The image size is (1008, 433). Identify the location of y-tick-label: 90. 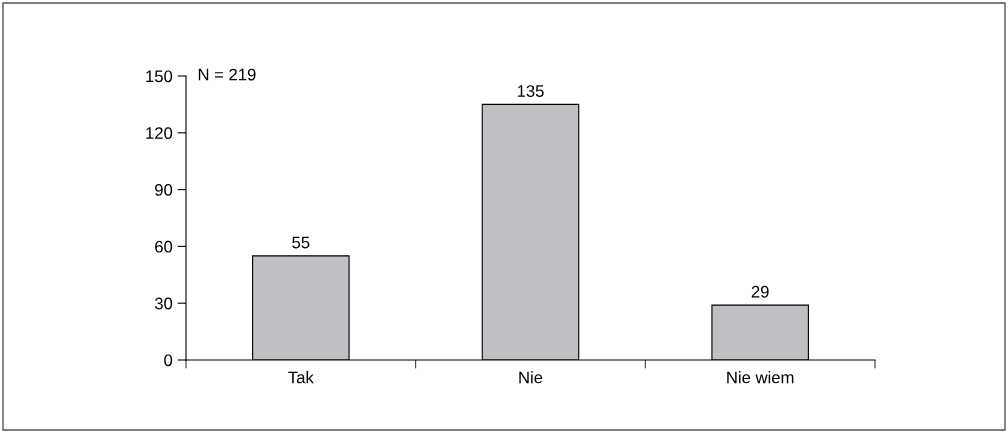
(164, 190).